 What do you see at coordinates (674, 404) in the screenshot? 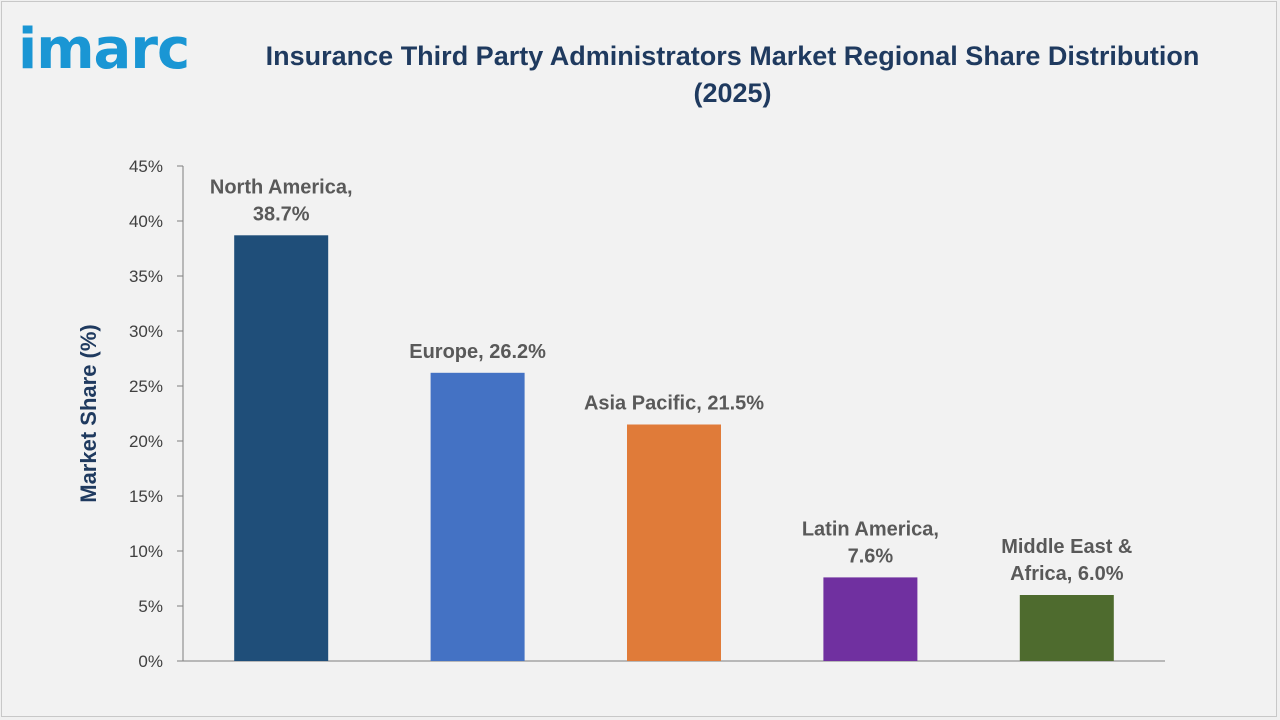
I see `data-label: Asia Pacific, 21.5%` at bounding box center [674, 404].